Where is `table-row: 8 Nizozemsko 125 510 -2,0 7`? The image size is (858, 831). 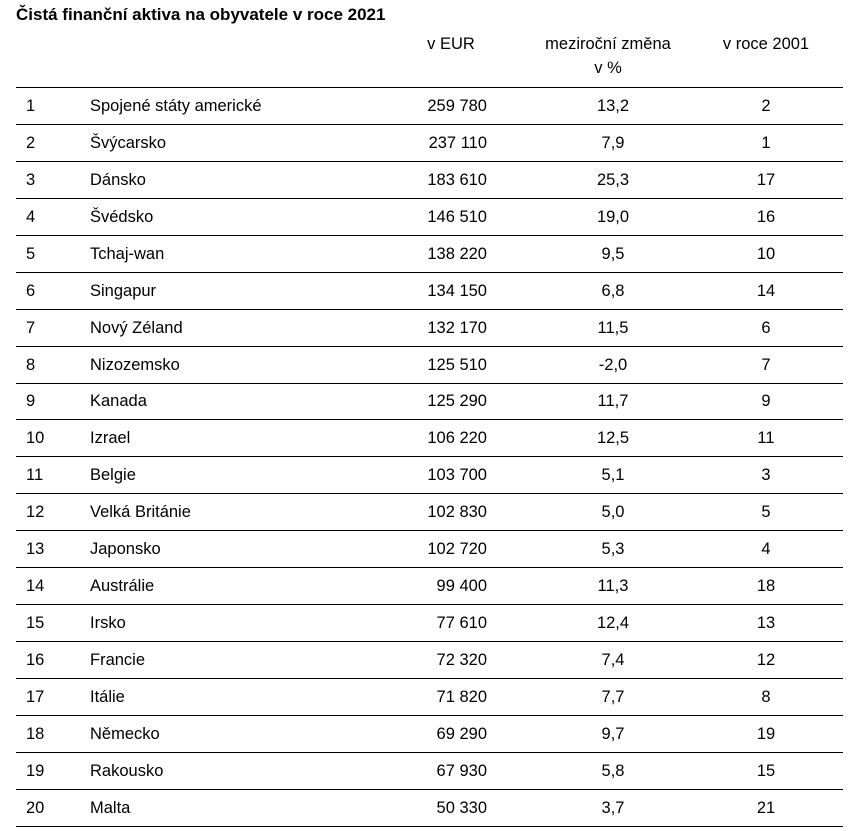 table-row: 8 Nizozemsko 125 510 -2,0 7 is located at coordinates (429, 365).